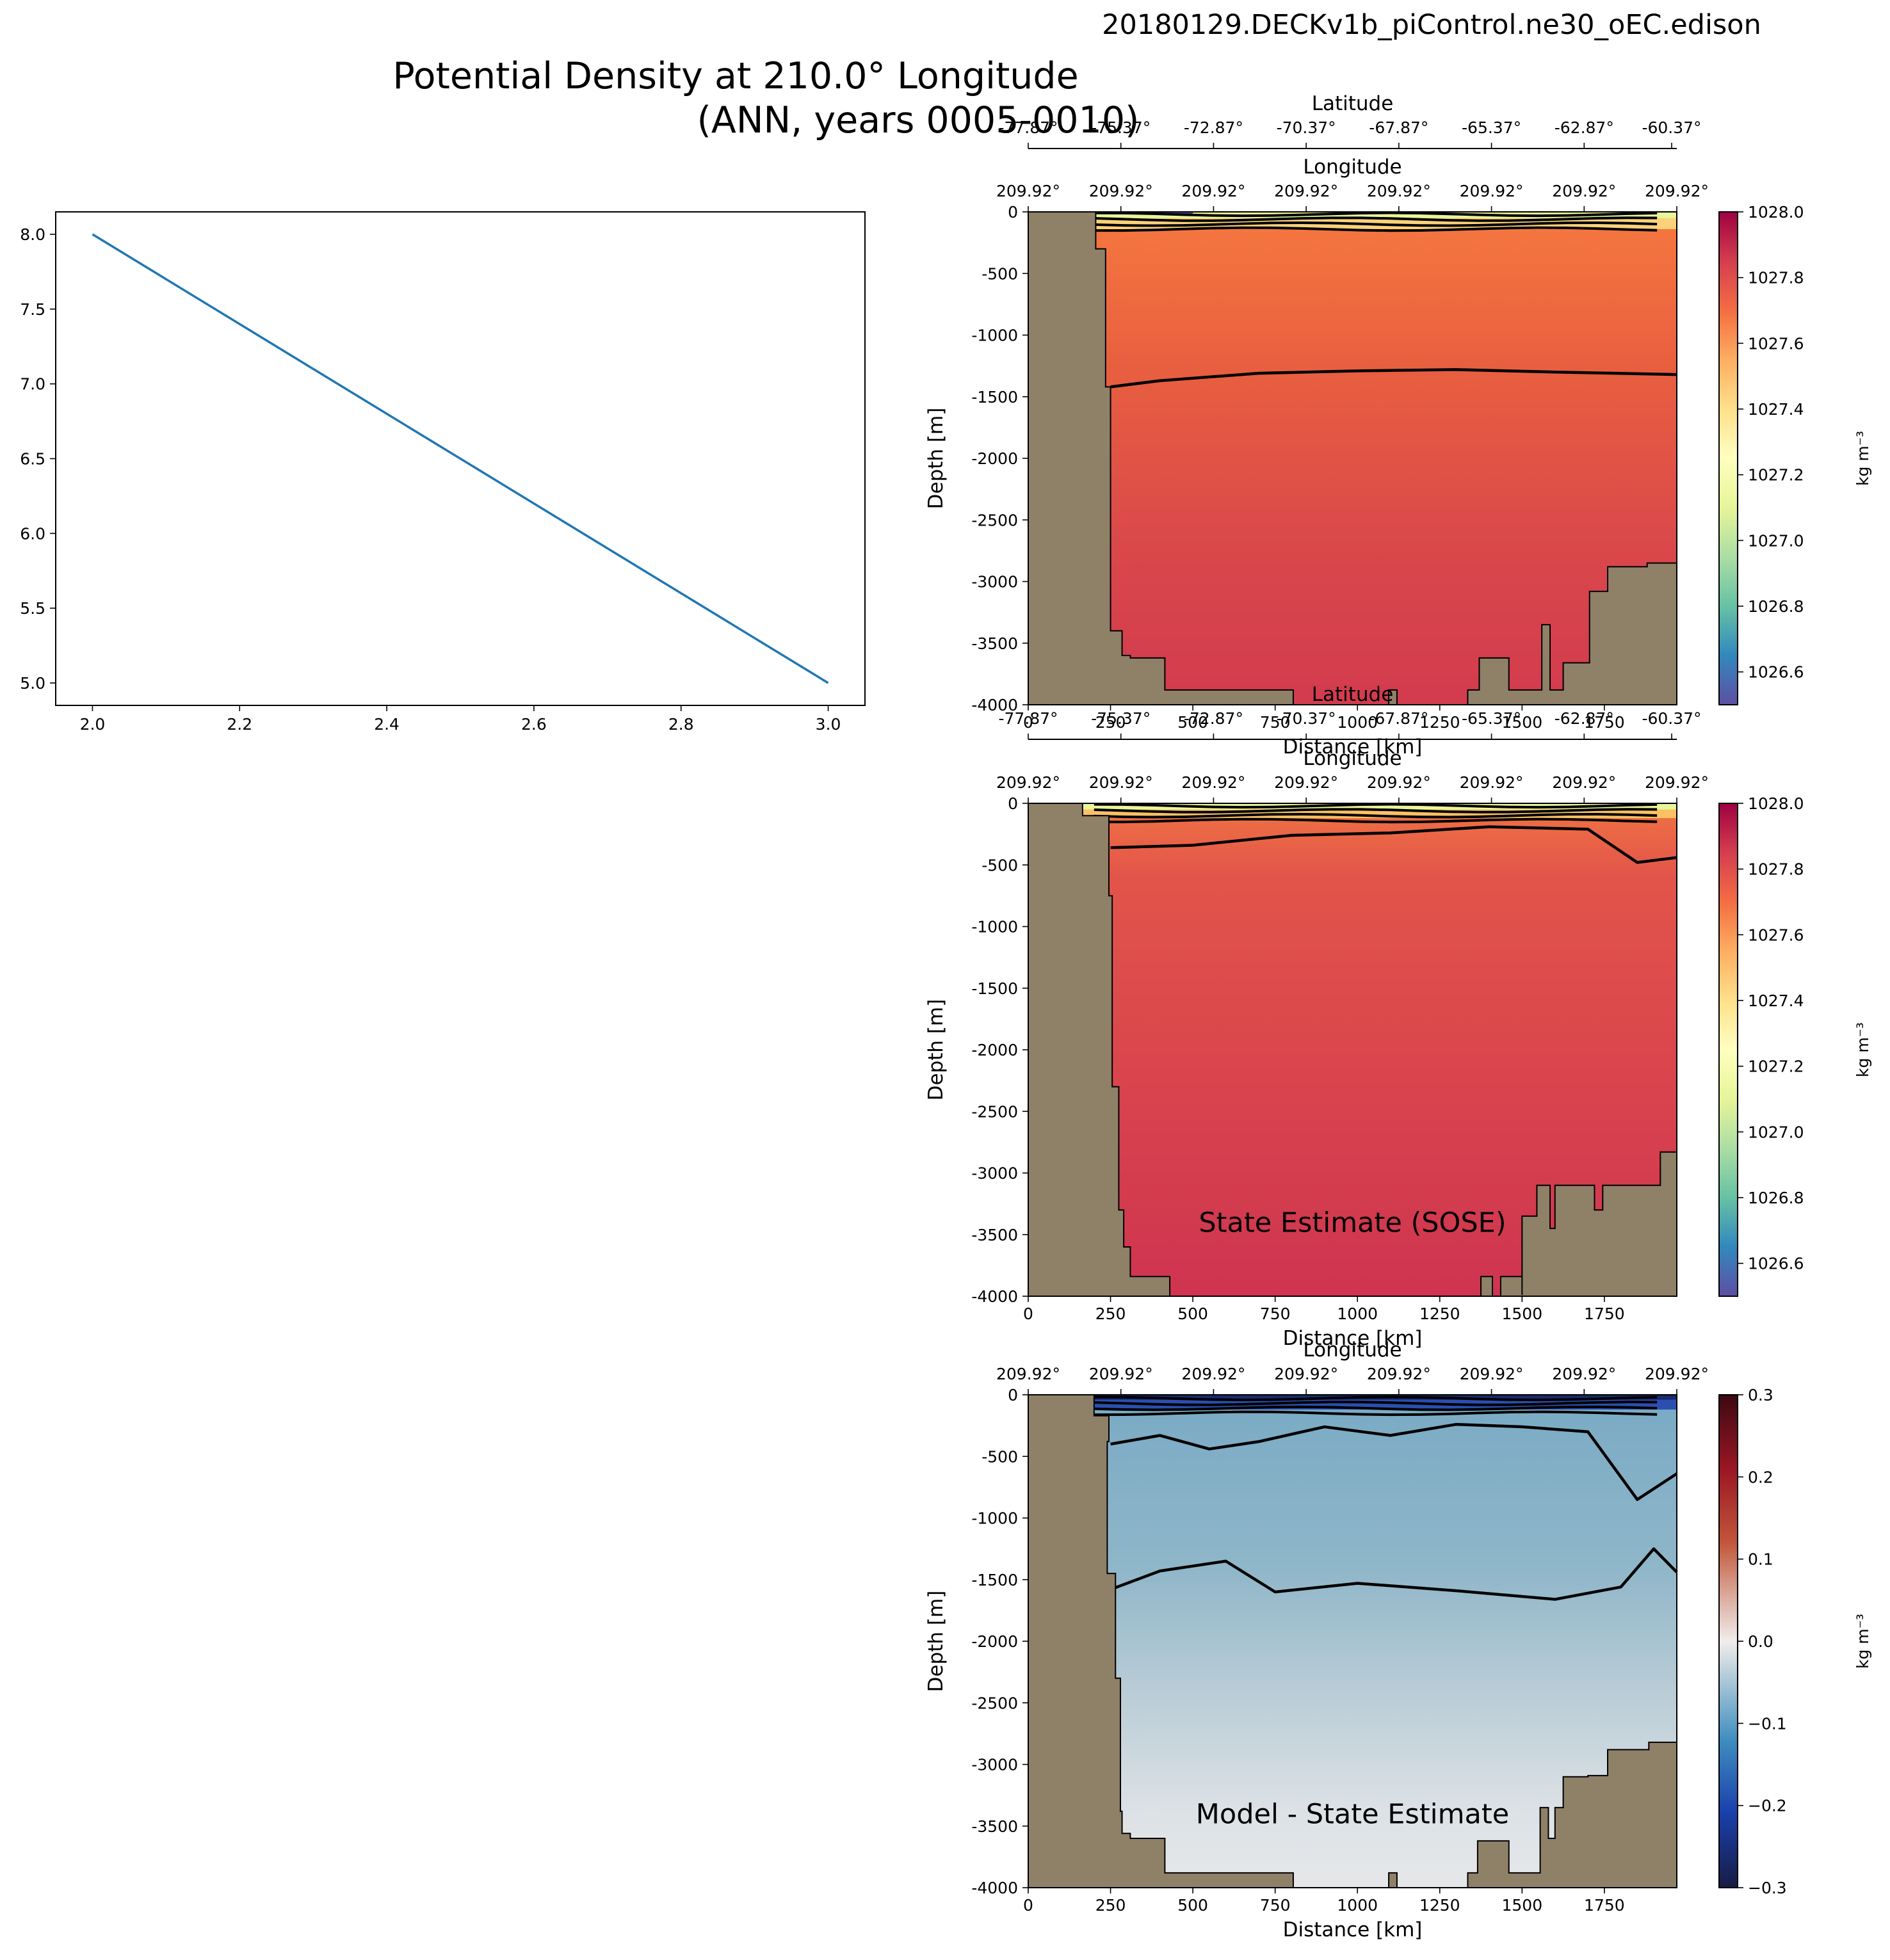 The width and height of the screenshot is (1890, 1960). I want to click on y-axis-label: Depth [m], so click(936, 1050).